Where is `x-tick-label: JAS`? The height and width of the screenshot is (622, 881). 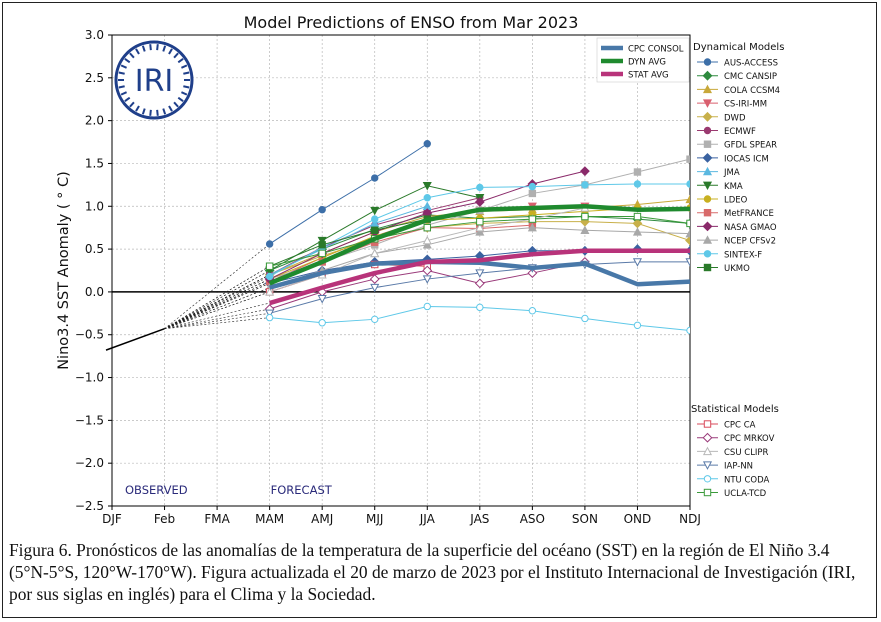 x-tick-label: JAS is located at coordinates (479, 519).